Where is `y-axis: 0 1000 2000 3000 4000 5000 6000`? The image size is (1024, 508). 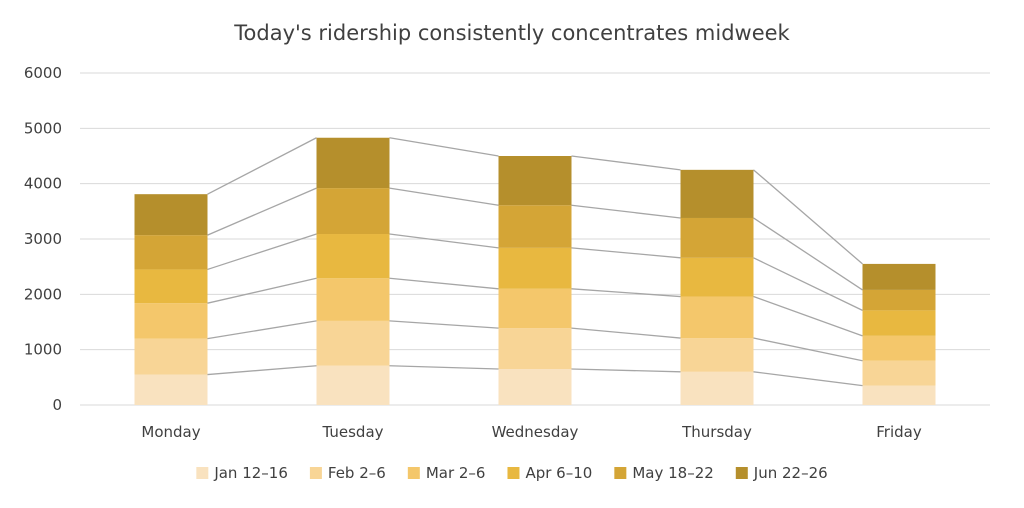 y-axis: 0 1000 2000 3000 4000 5000 6000 is located at coordinates (43, 239).